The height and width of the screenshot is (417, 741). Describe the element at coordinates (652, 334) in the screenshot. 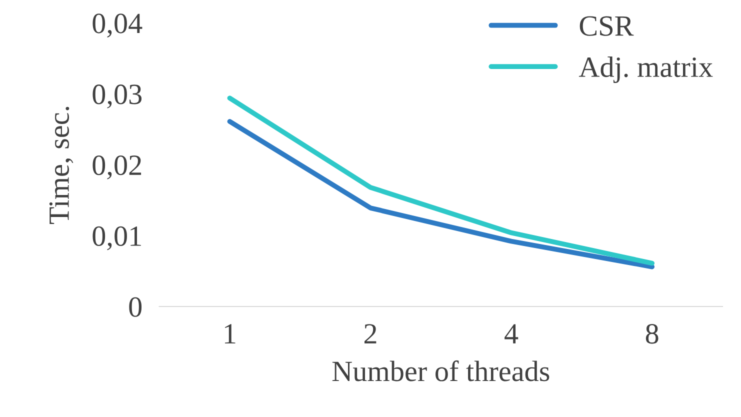

I see `x-tick-label: 8` at that location.